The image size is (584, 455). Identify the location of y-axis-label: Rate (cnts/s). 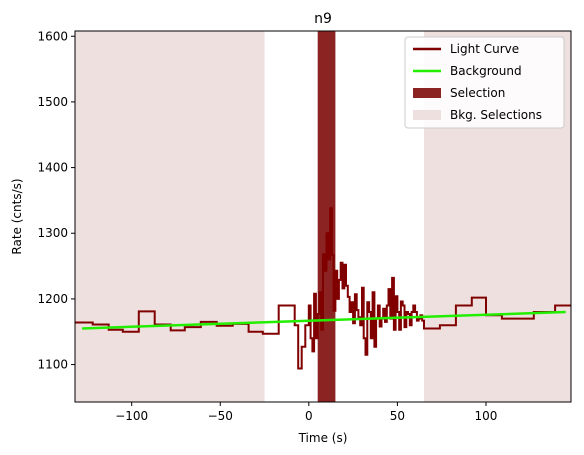
(17, 216).